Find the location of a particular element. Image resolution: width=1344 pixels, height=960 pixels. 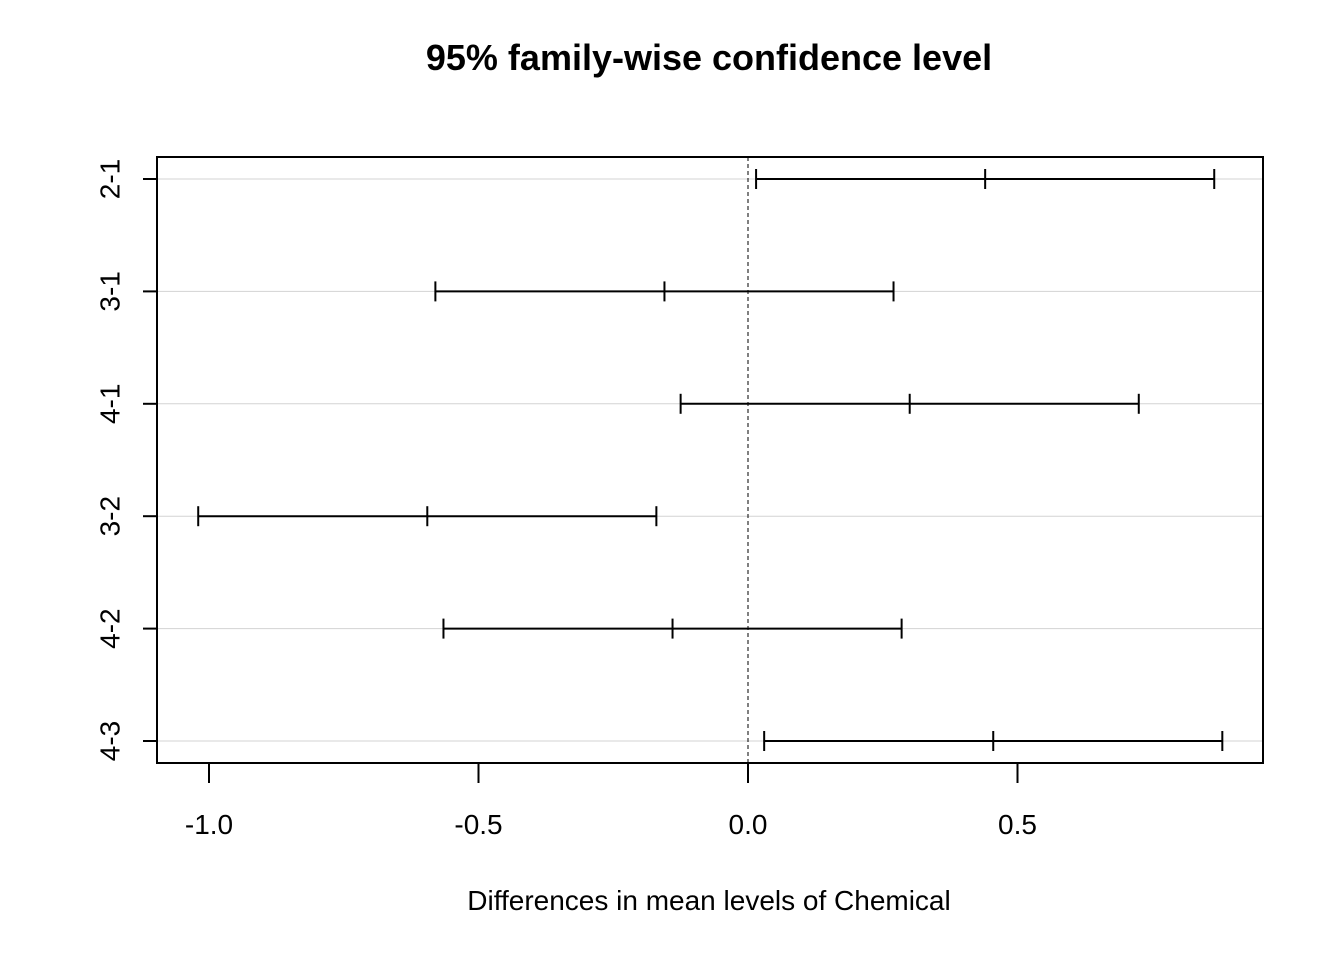

x-axis: -1.0 -0.5 0.0 0.5 is located at coordinates (611, 801).